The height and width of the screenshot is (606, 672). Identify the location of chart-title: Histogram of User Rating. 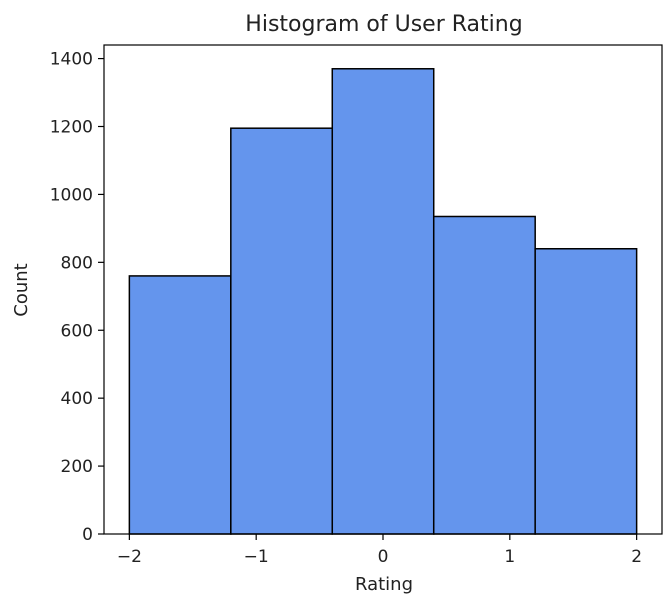
(383, 24).